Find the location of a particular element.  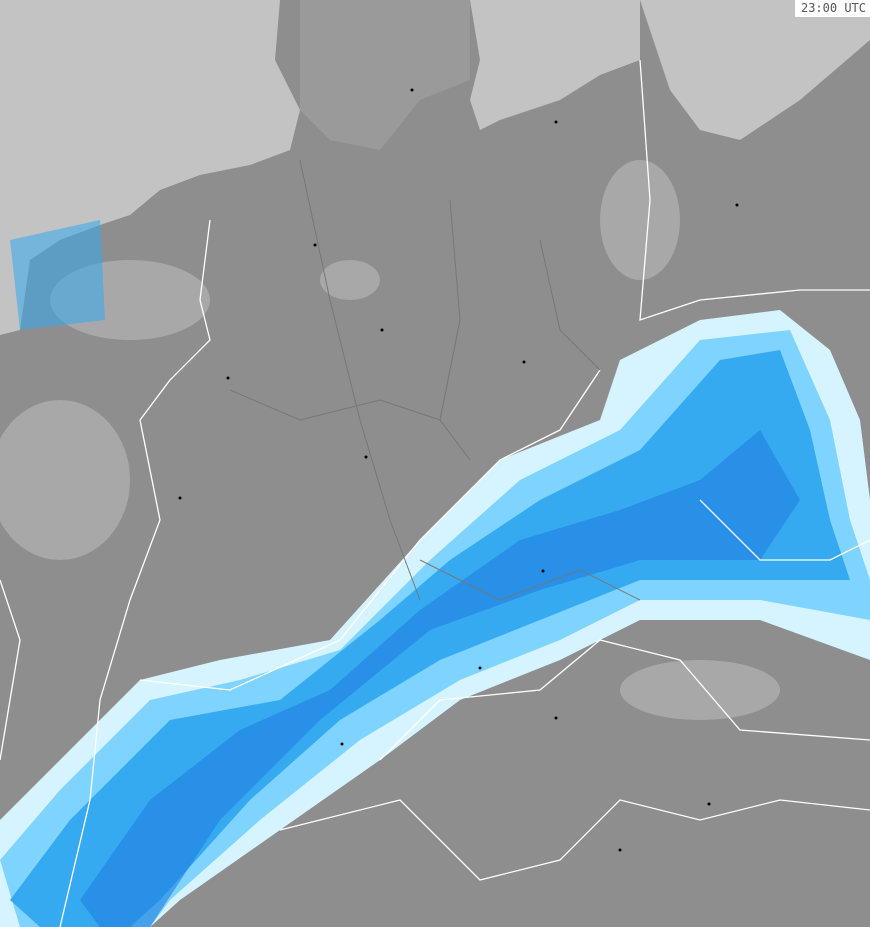

baltic-sea-west is located at coordinates (555, 65).